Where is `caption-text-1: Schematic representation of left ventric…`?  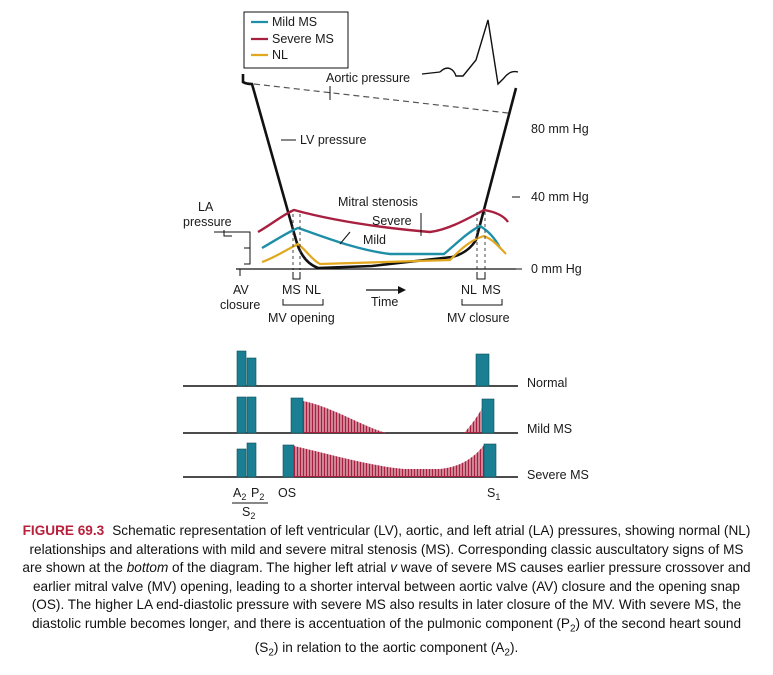 caption-text-1: Schematic representation of left ventric… is located at coordinates (386, 549).